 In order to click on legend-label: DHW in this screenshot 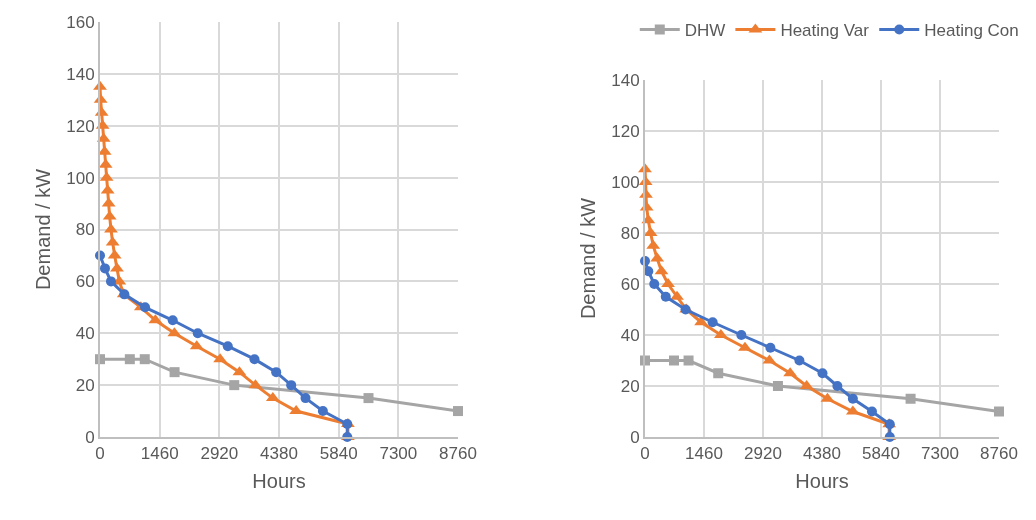, I will do `click(705, 31)`.